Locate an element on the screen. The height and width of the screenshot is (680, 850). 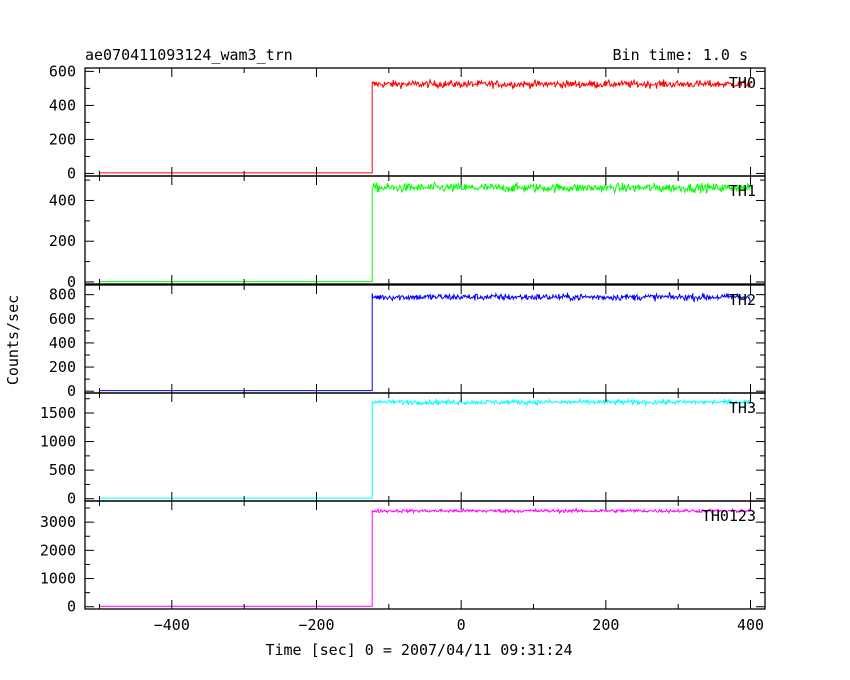
panel-label-th0123: TH0123 is located at coordinates (729, 516).